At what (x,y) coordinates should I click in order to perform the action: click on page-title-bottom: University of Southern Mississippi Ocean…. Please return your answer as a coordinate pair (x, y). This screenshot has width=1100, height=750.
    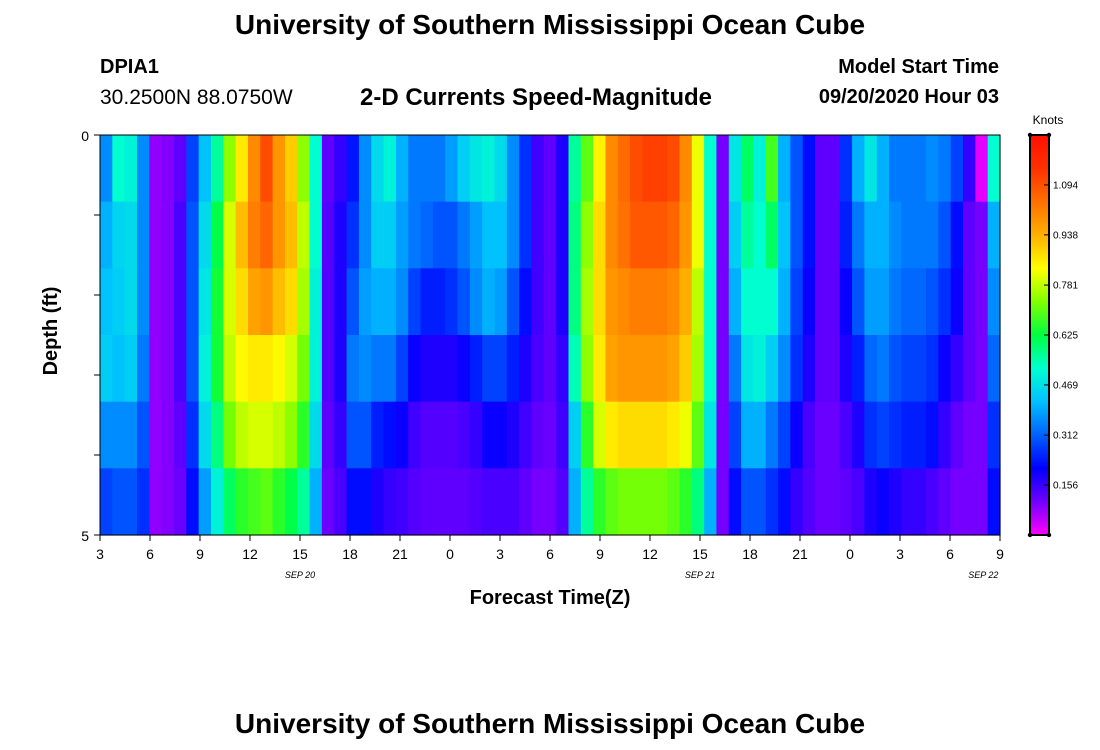
    Looking at the image, I should click on (550, 723).